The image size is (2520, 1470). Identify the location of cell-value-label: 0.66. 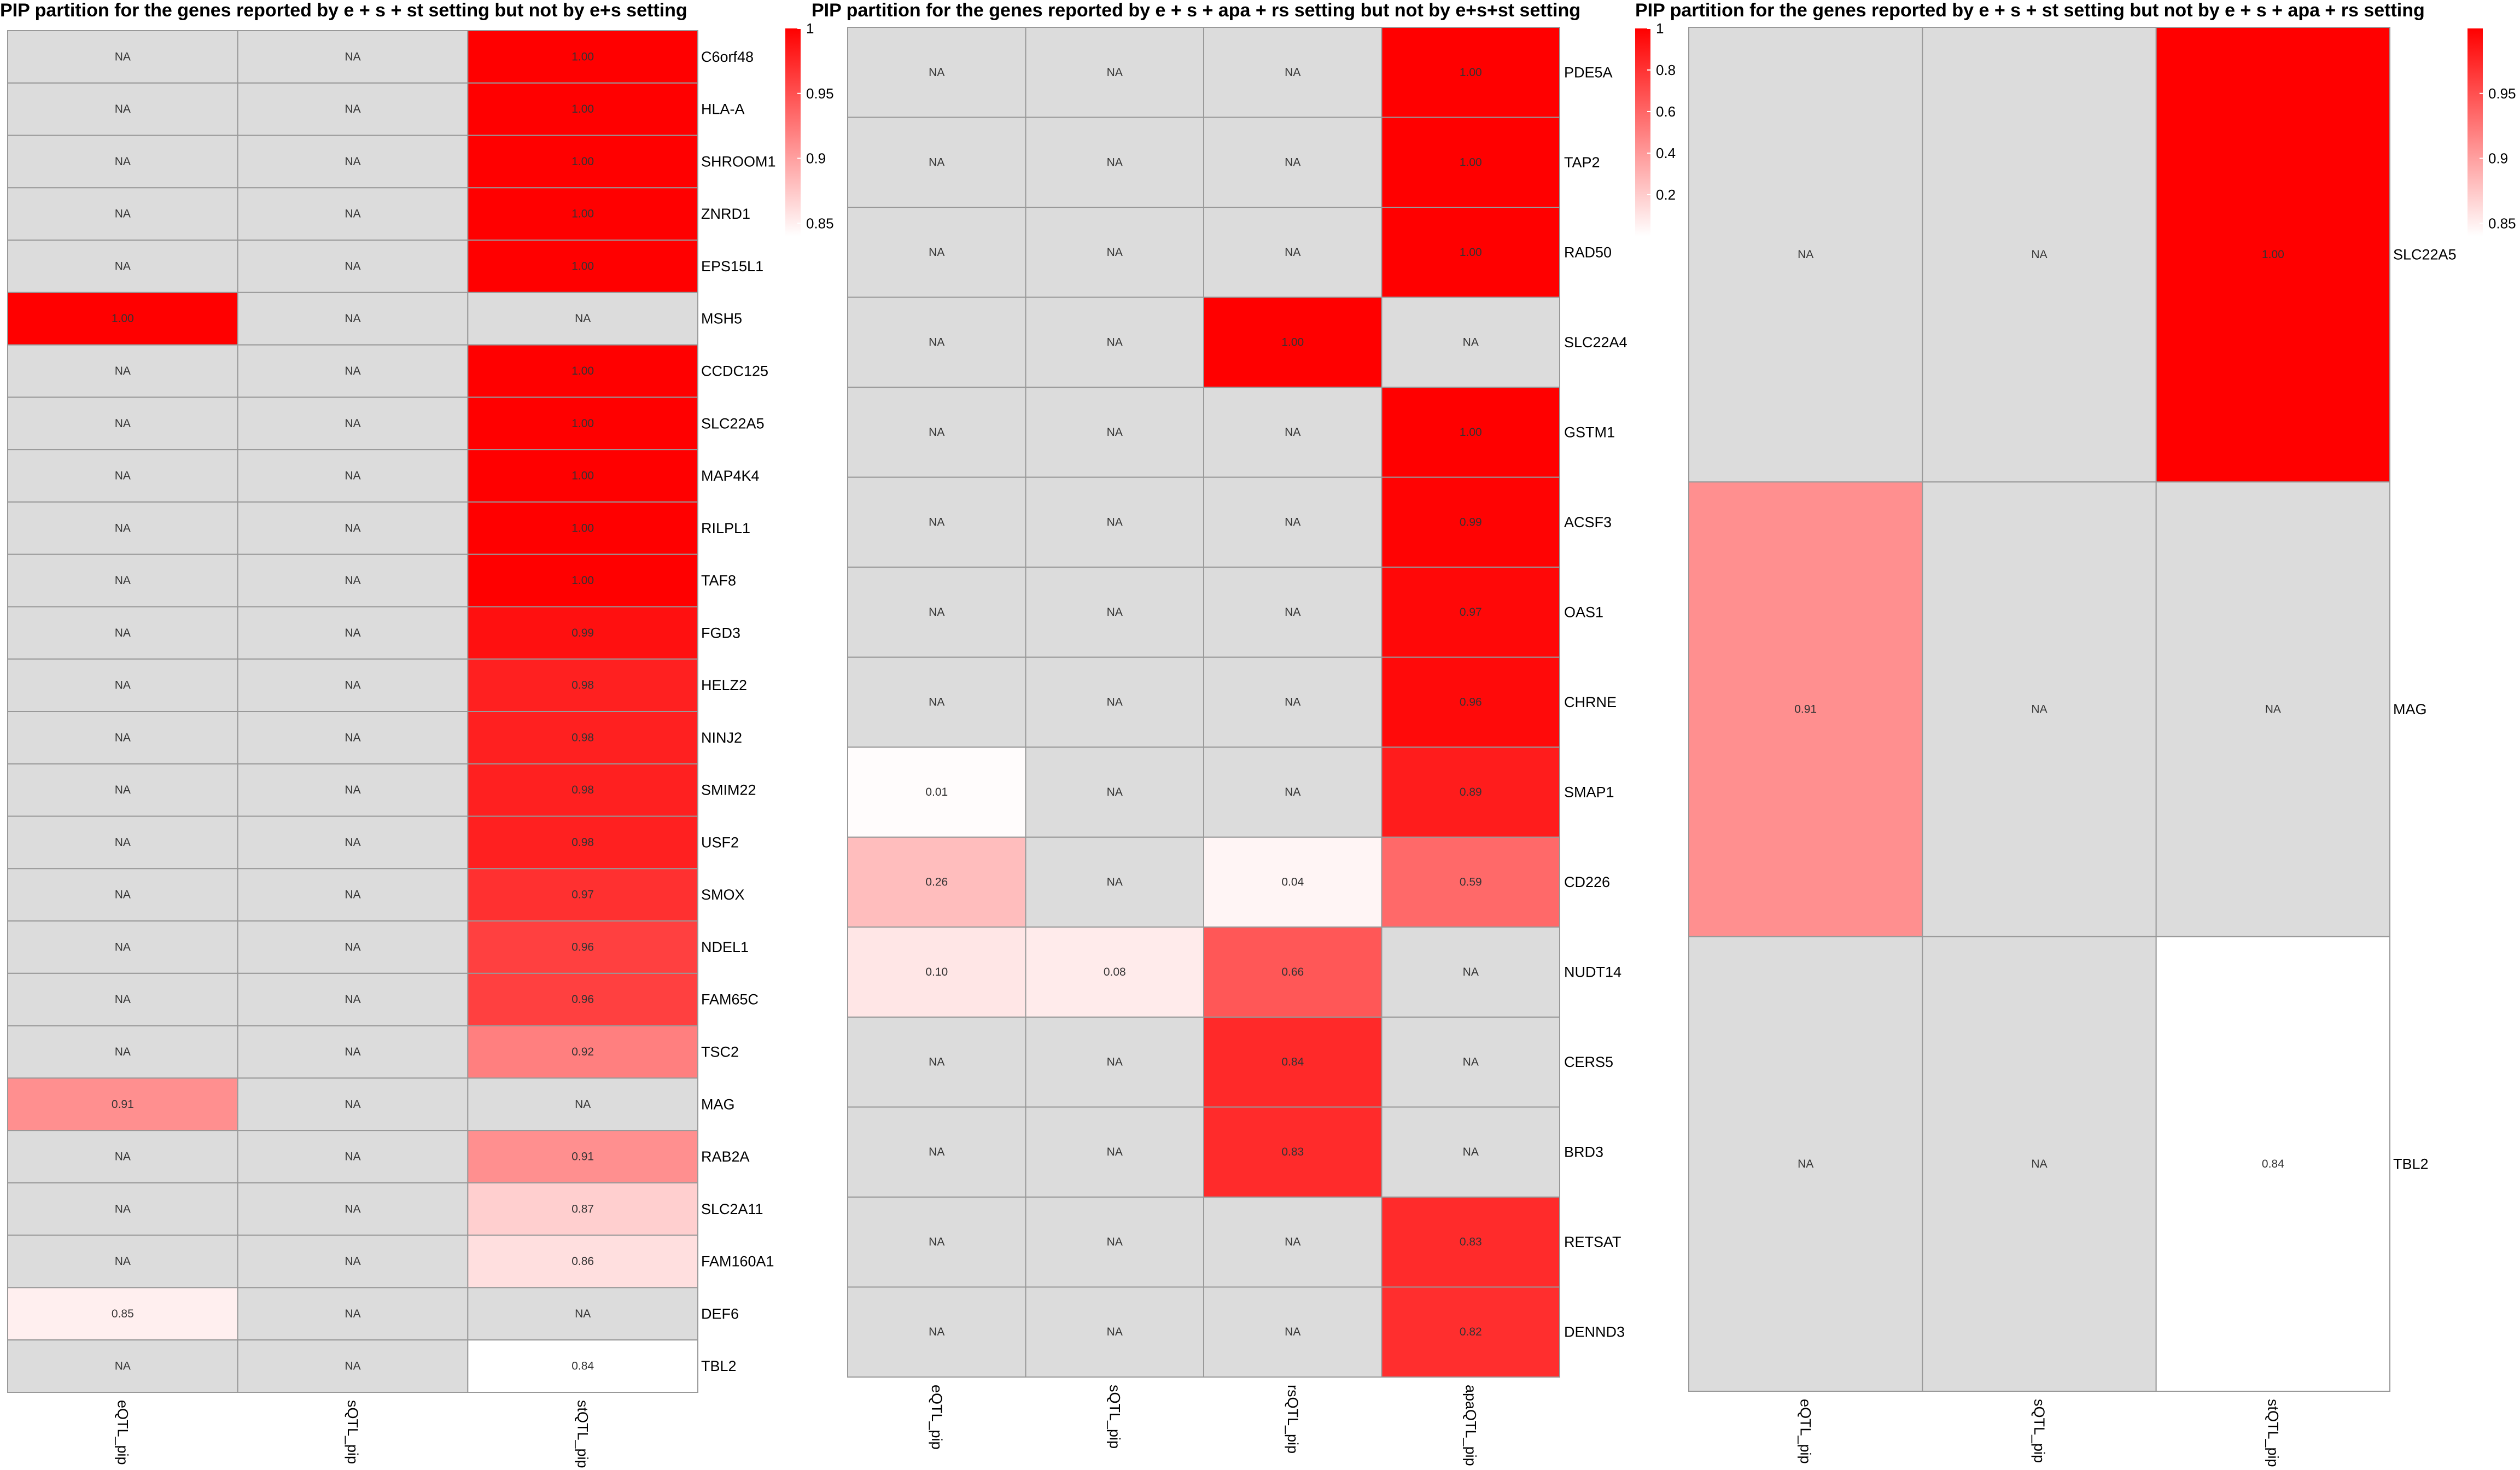
(1292, 972).